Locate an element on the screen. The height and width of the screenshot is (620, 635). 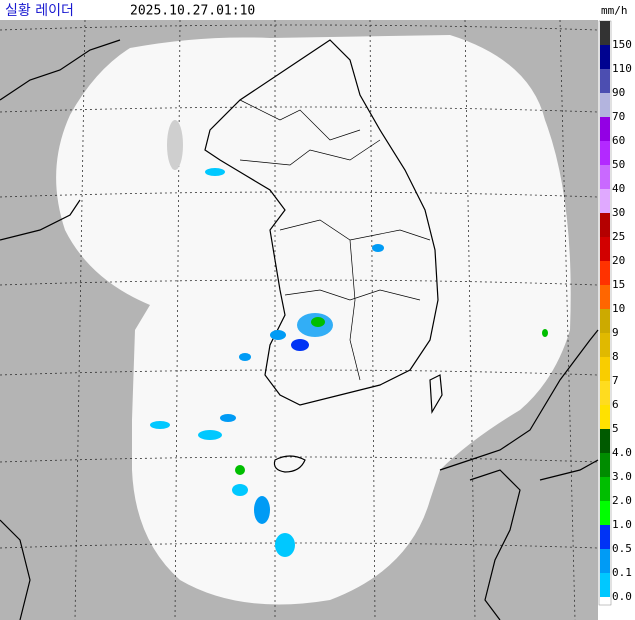
legend-label: 0.1 is located at coordinates (622, 572).